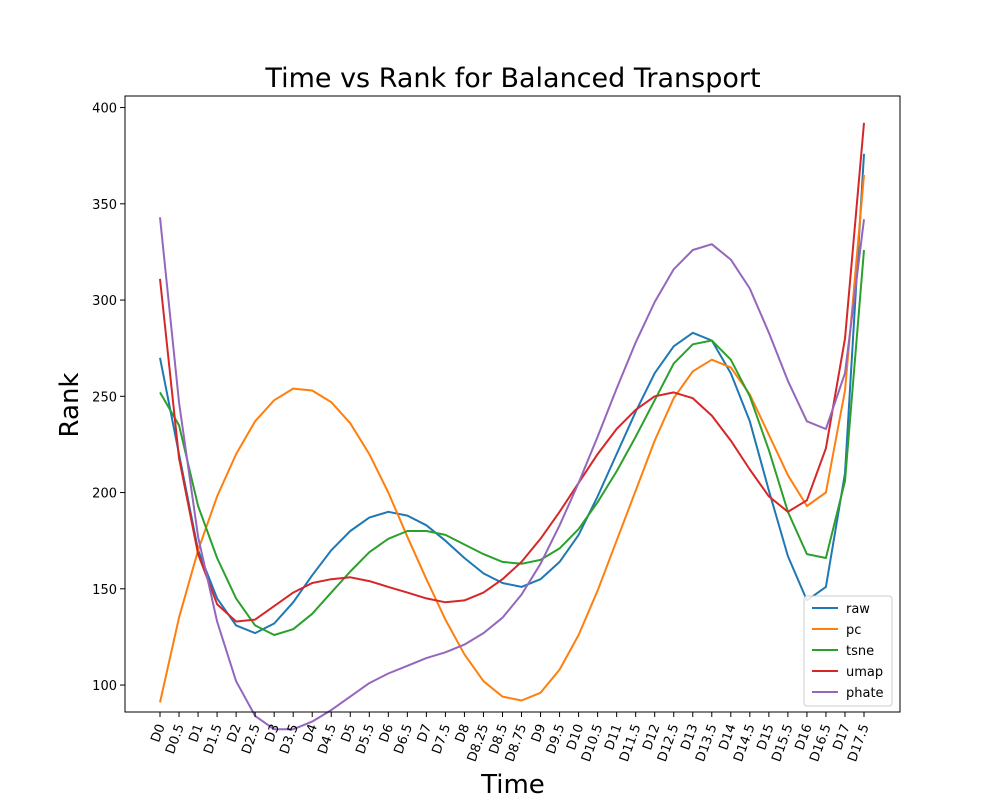  What do you see at coordinates (865, 693) in the screenshot?
I see `legend-label-phate: phate` at bounding box center [865, 693].